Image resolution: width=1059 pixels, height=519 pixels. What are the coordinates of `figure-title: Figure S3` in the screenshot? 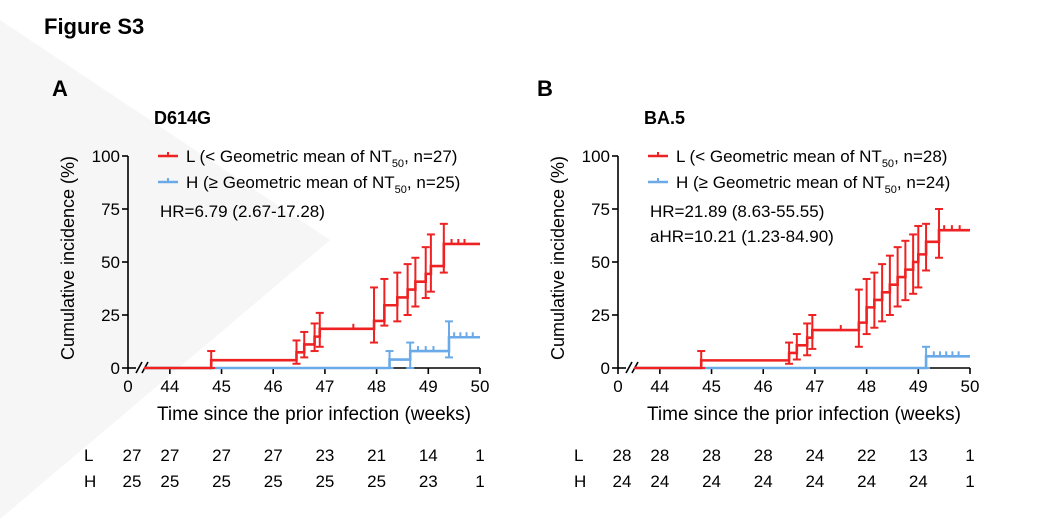 It's located at (94, 26).